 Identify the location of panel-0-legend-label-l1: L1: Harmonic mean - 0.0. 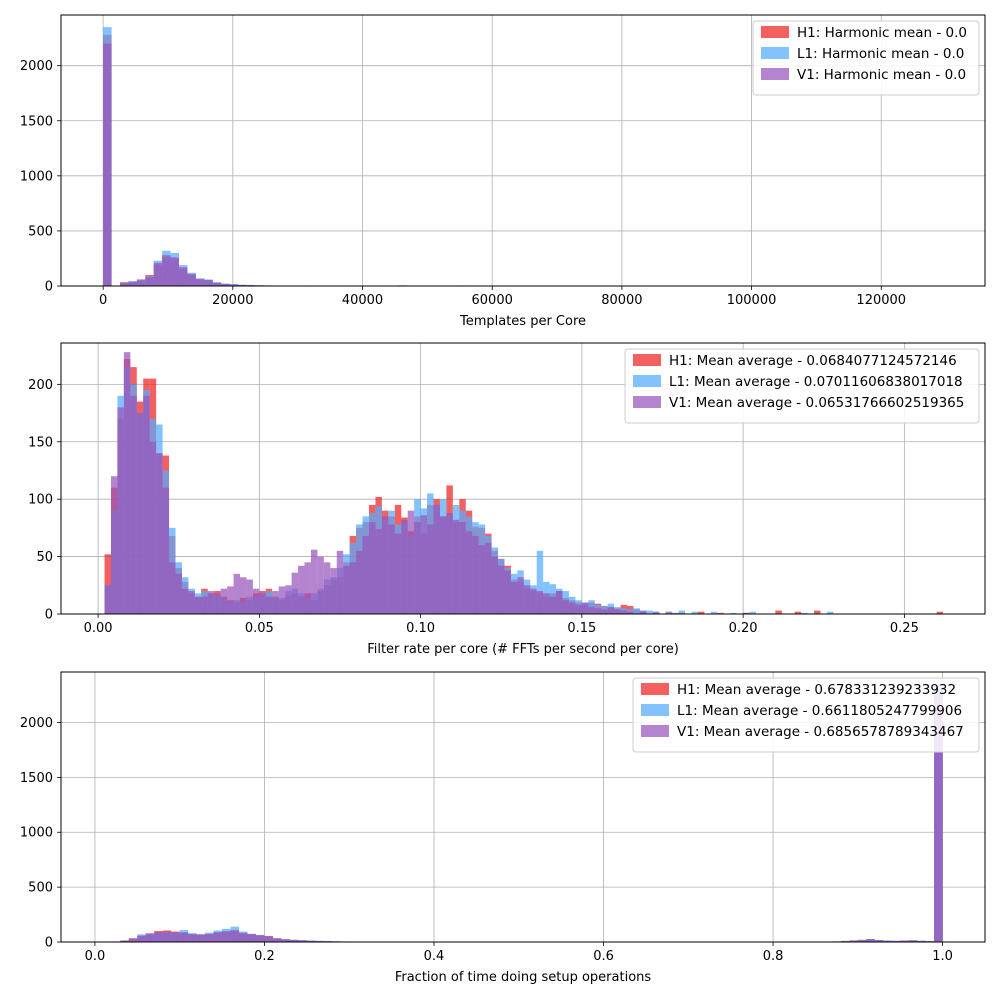
(880, 54).